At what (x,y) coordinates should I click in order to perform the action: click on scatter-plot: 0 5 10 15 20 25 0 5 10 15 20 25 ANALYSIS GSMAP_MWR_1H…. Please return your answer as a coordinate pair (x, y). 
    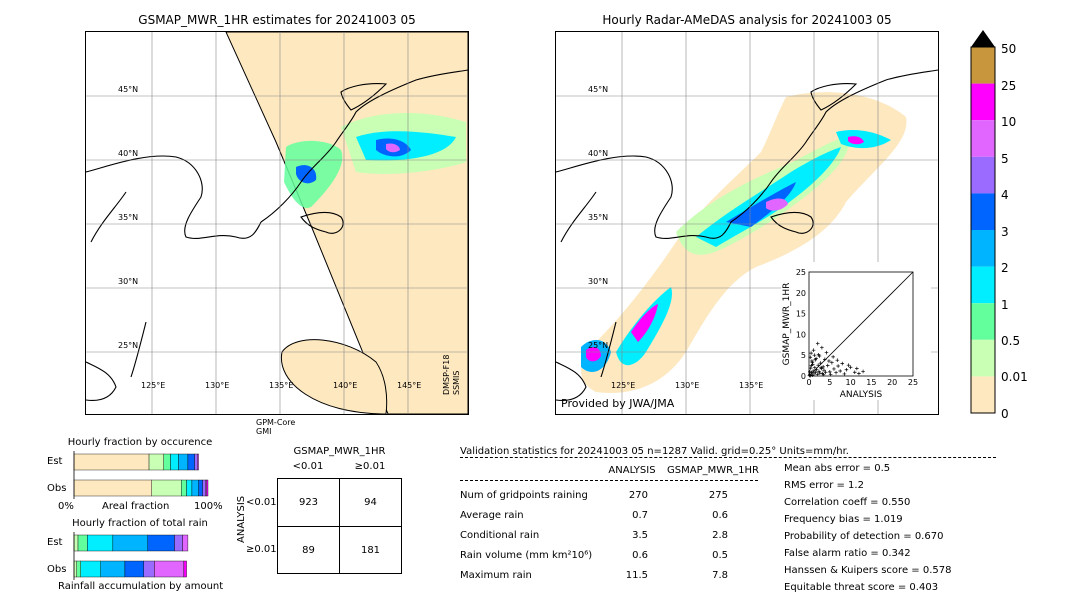
    Looking at the image, I should click on (850, 334).